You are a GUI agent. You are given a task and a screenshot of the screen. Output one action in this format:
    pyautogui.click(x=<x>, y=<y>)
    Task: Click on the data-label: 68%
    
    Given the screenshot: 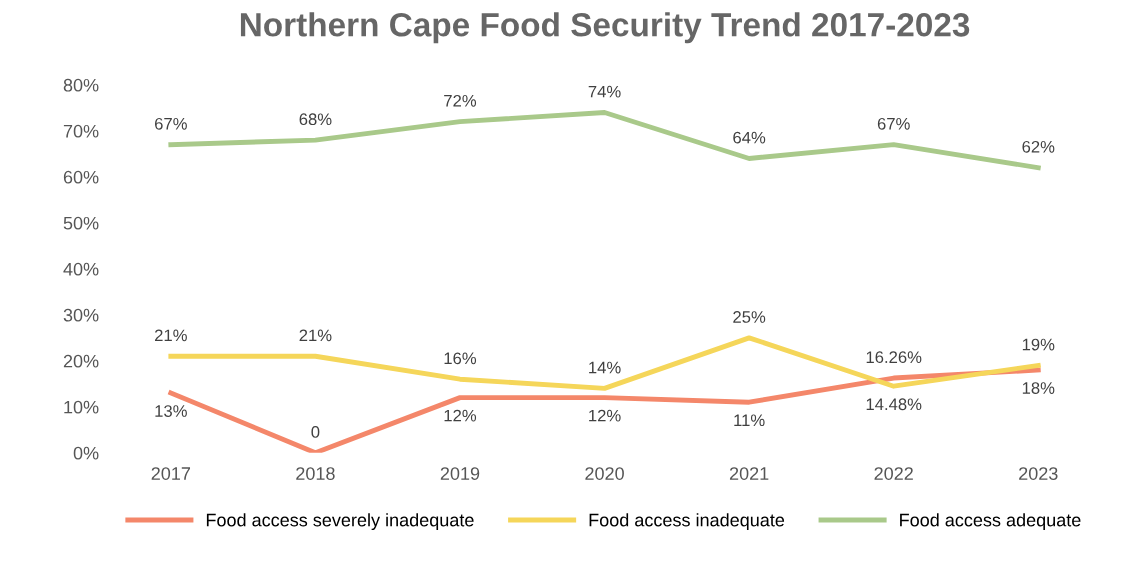 What is the action you would take?
    pyautogui.click(x=315, y=119)
    